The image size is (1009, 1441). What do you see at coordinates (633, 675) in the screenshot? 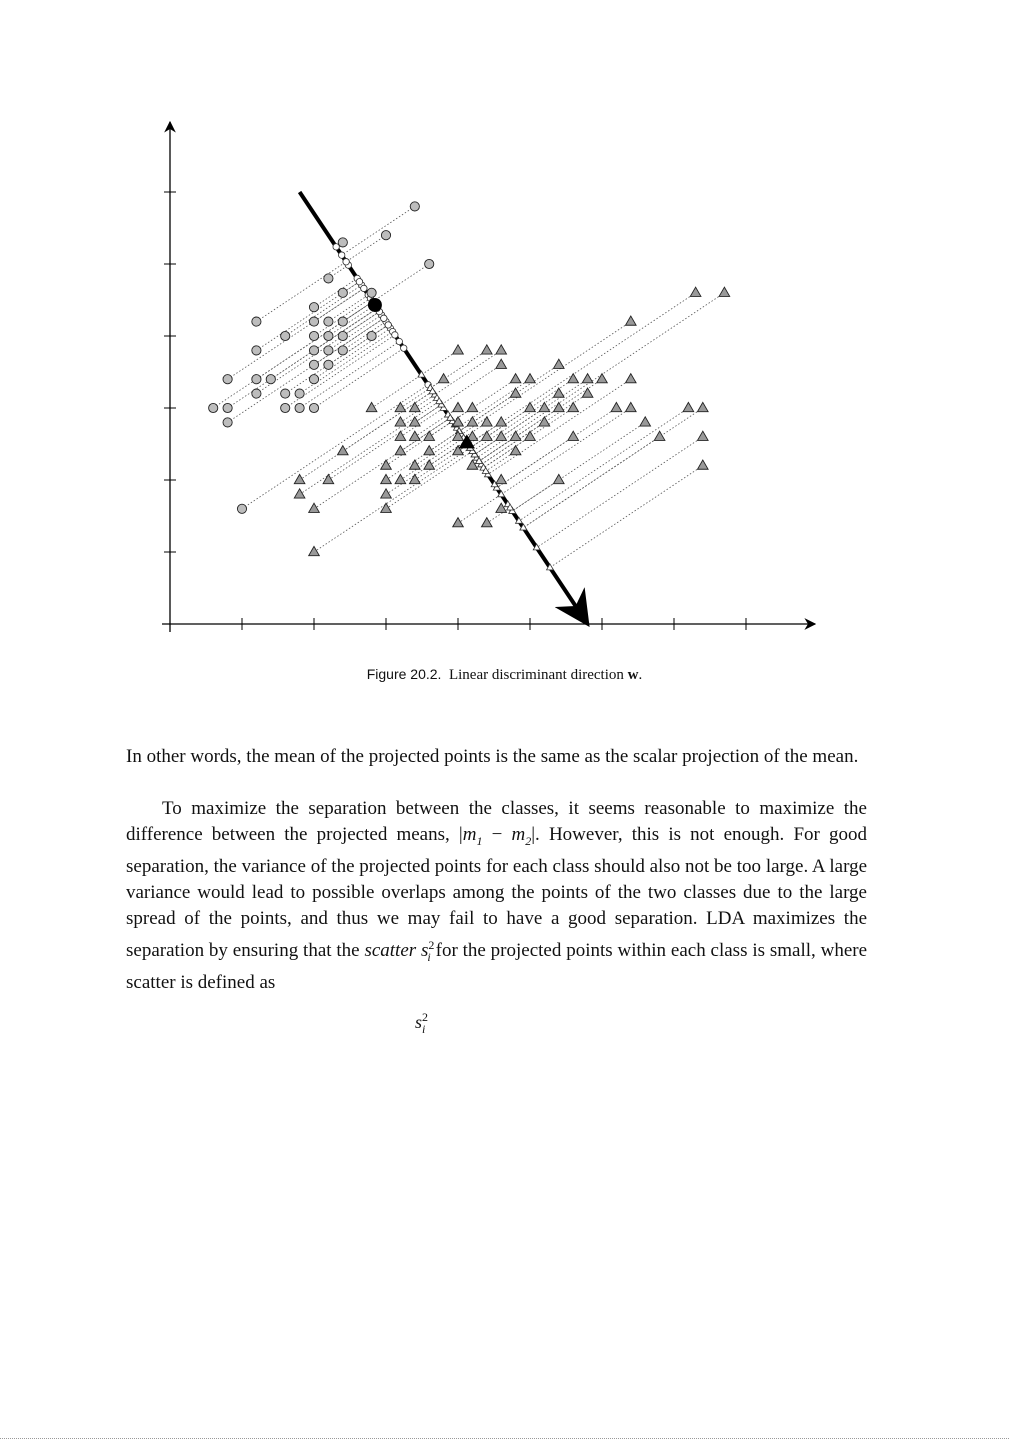
I see `caption-symbol: w` at bounding box center [633, 675].